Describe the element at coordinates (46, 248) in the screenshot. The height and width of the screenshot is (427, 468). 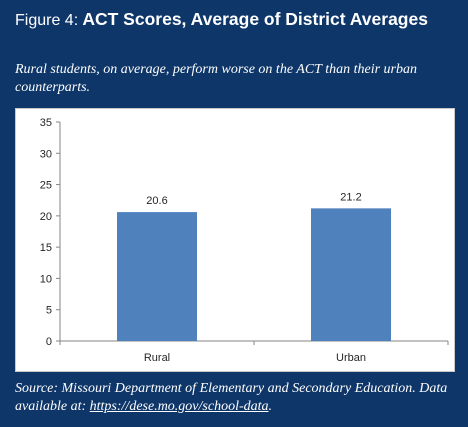
I see `y-tick-label: 15` at that location.